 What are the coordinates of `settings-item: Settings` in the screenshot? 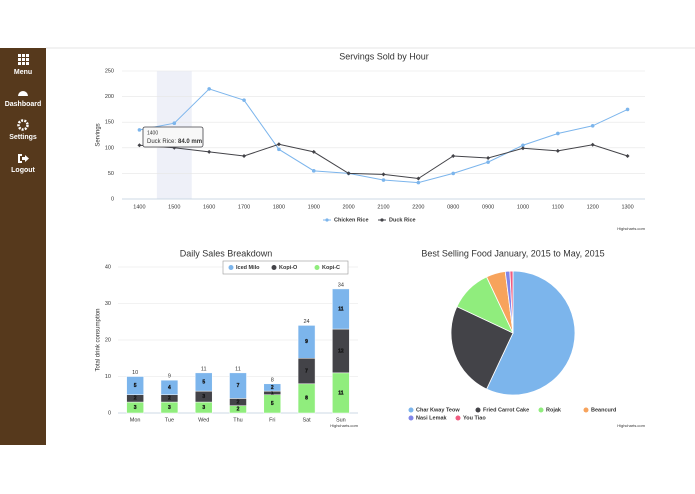 It's located at (23, 130).